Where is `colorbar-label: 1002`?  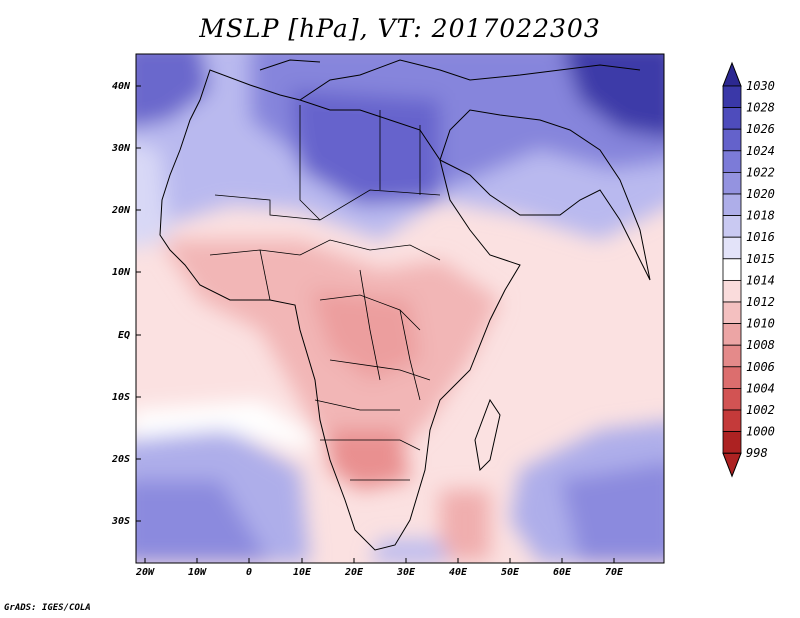
colorbar-label: 1002 is located at coordinates (760, 410).